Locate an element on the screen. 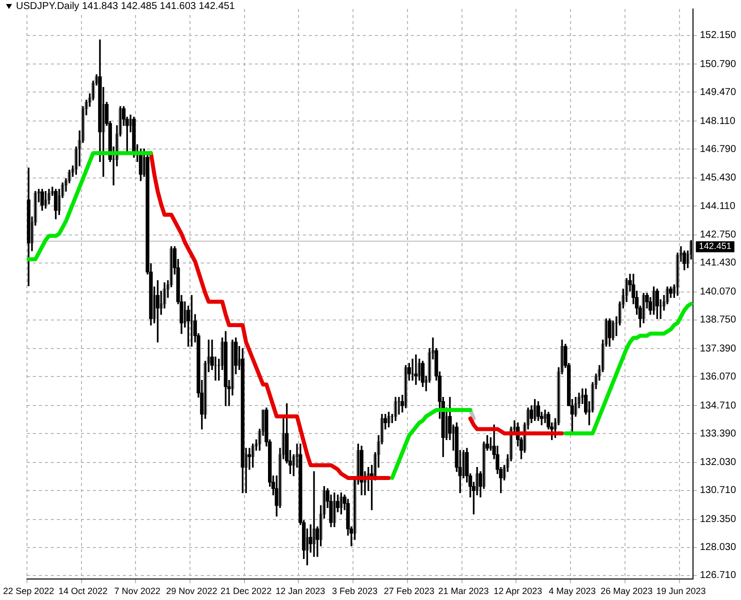  y-tick-label: 148.110 is located at coordinates (718, 121).